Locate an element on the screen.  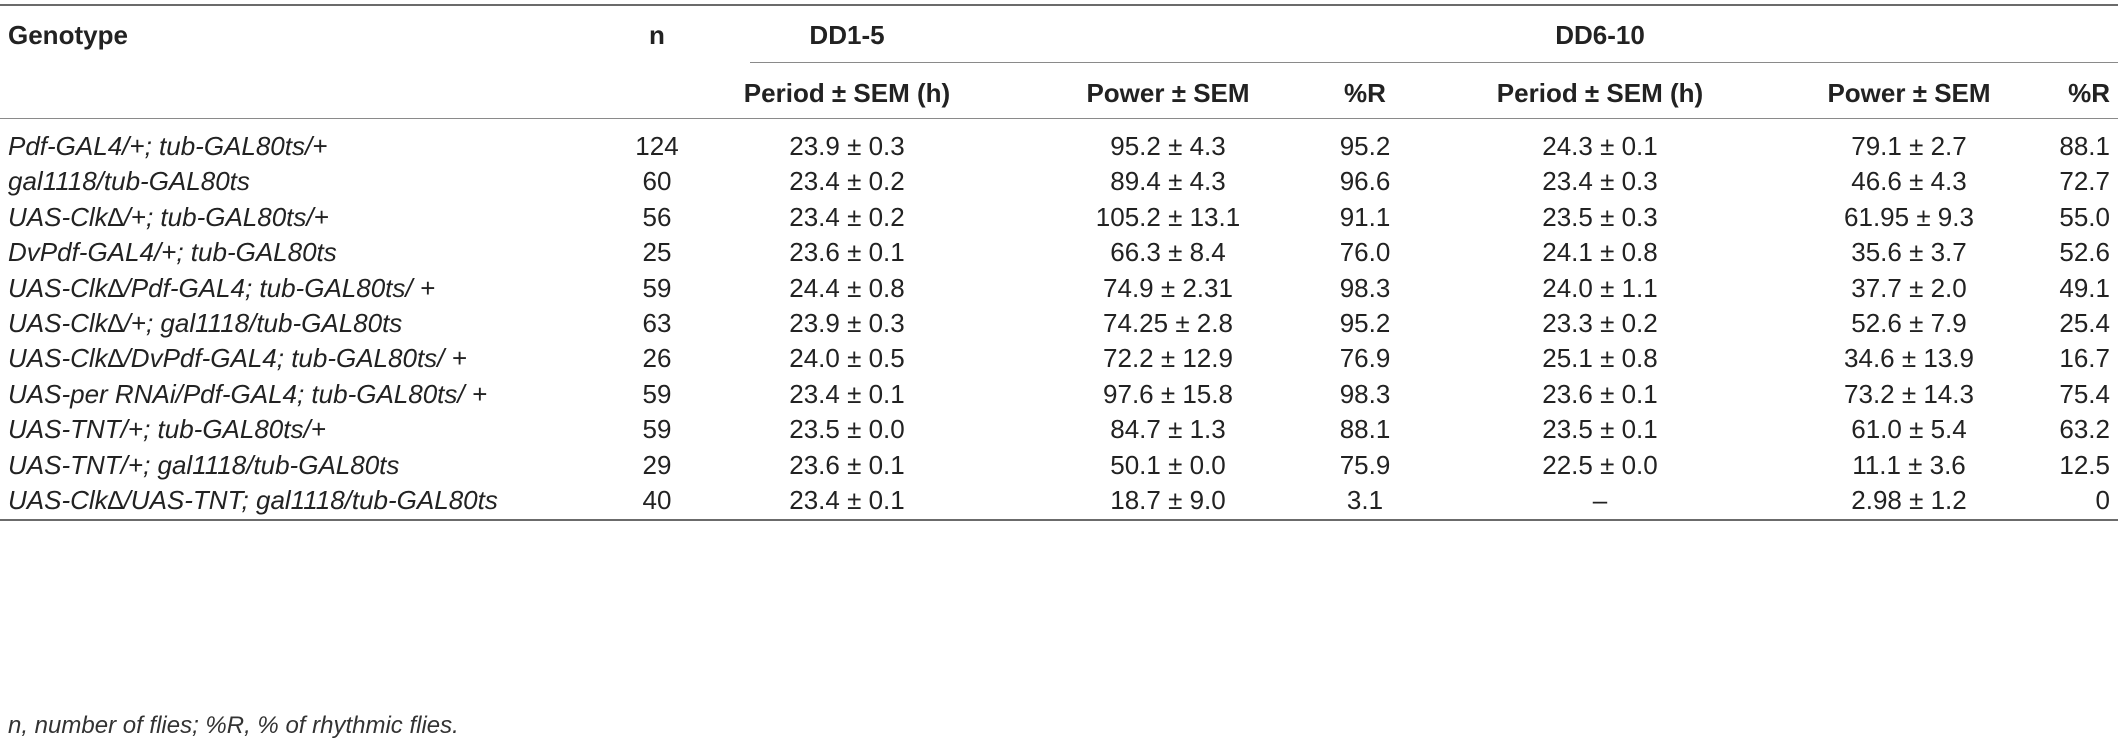
dd6-pct-r-cell: 55.0 is located at coordinates (2084, 216).